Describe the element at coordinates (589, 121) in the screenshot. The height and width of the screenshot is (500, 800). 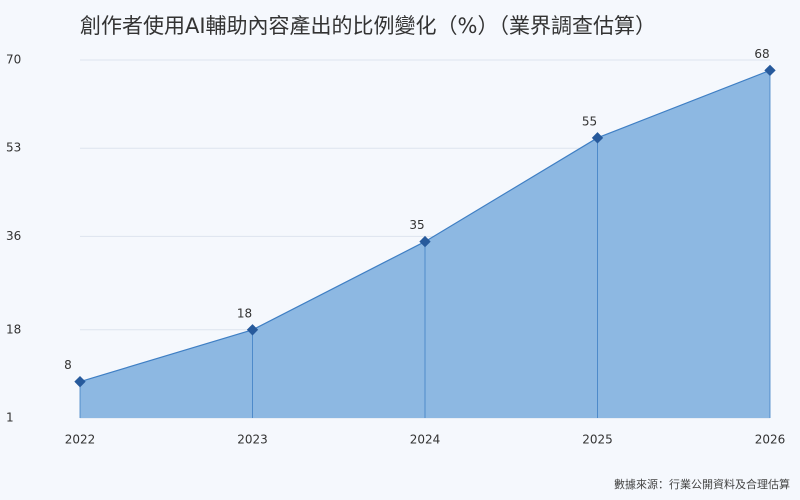
I see `value-label: 55` at that location.